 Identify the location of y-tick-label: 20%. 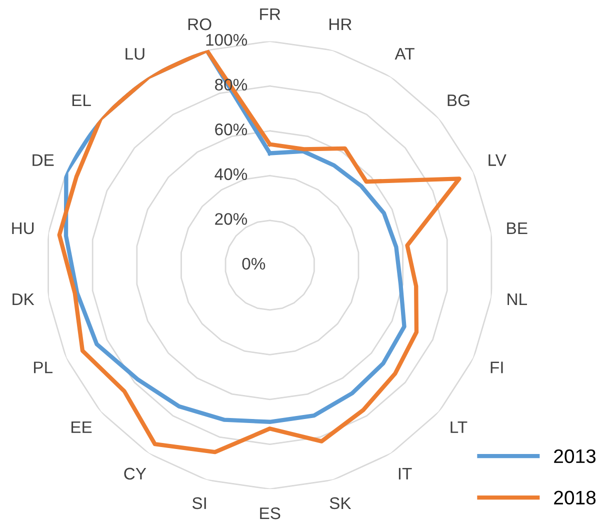
(231, 219).